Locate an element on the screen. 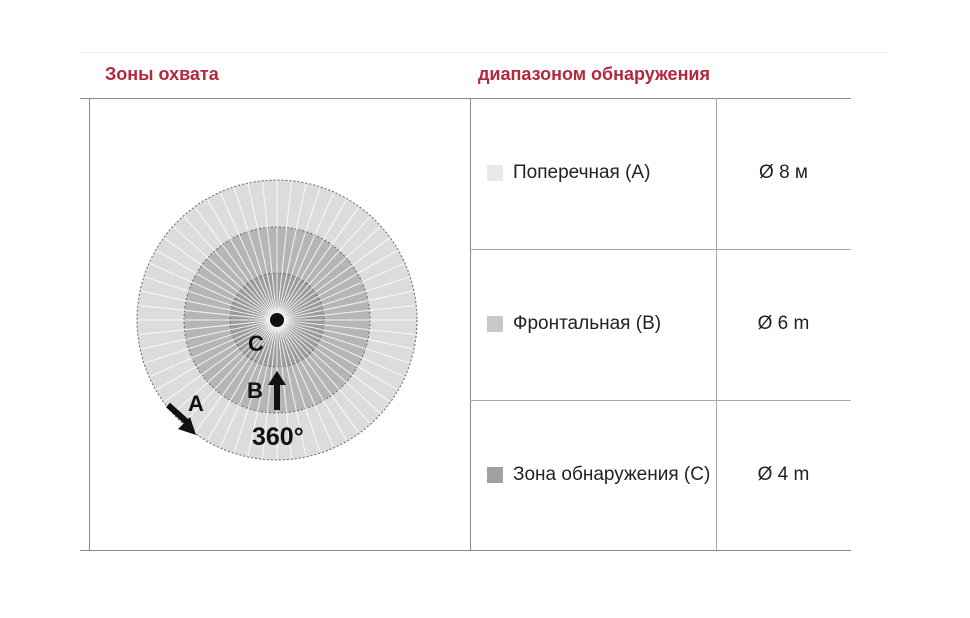  zone-row-label: Фронтальная (B) is located at coordinates (574, 324).